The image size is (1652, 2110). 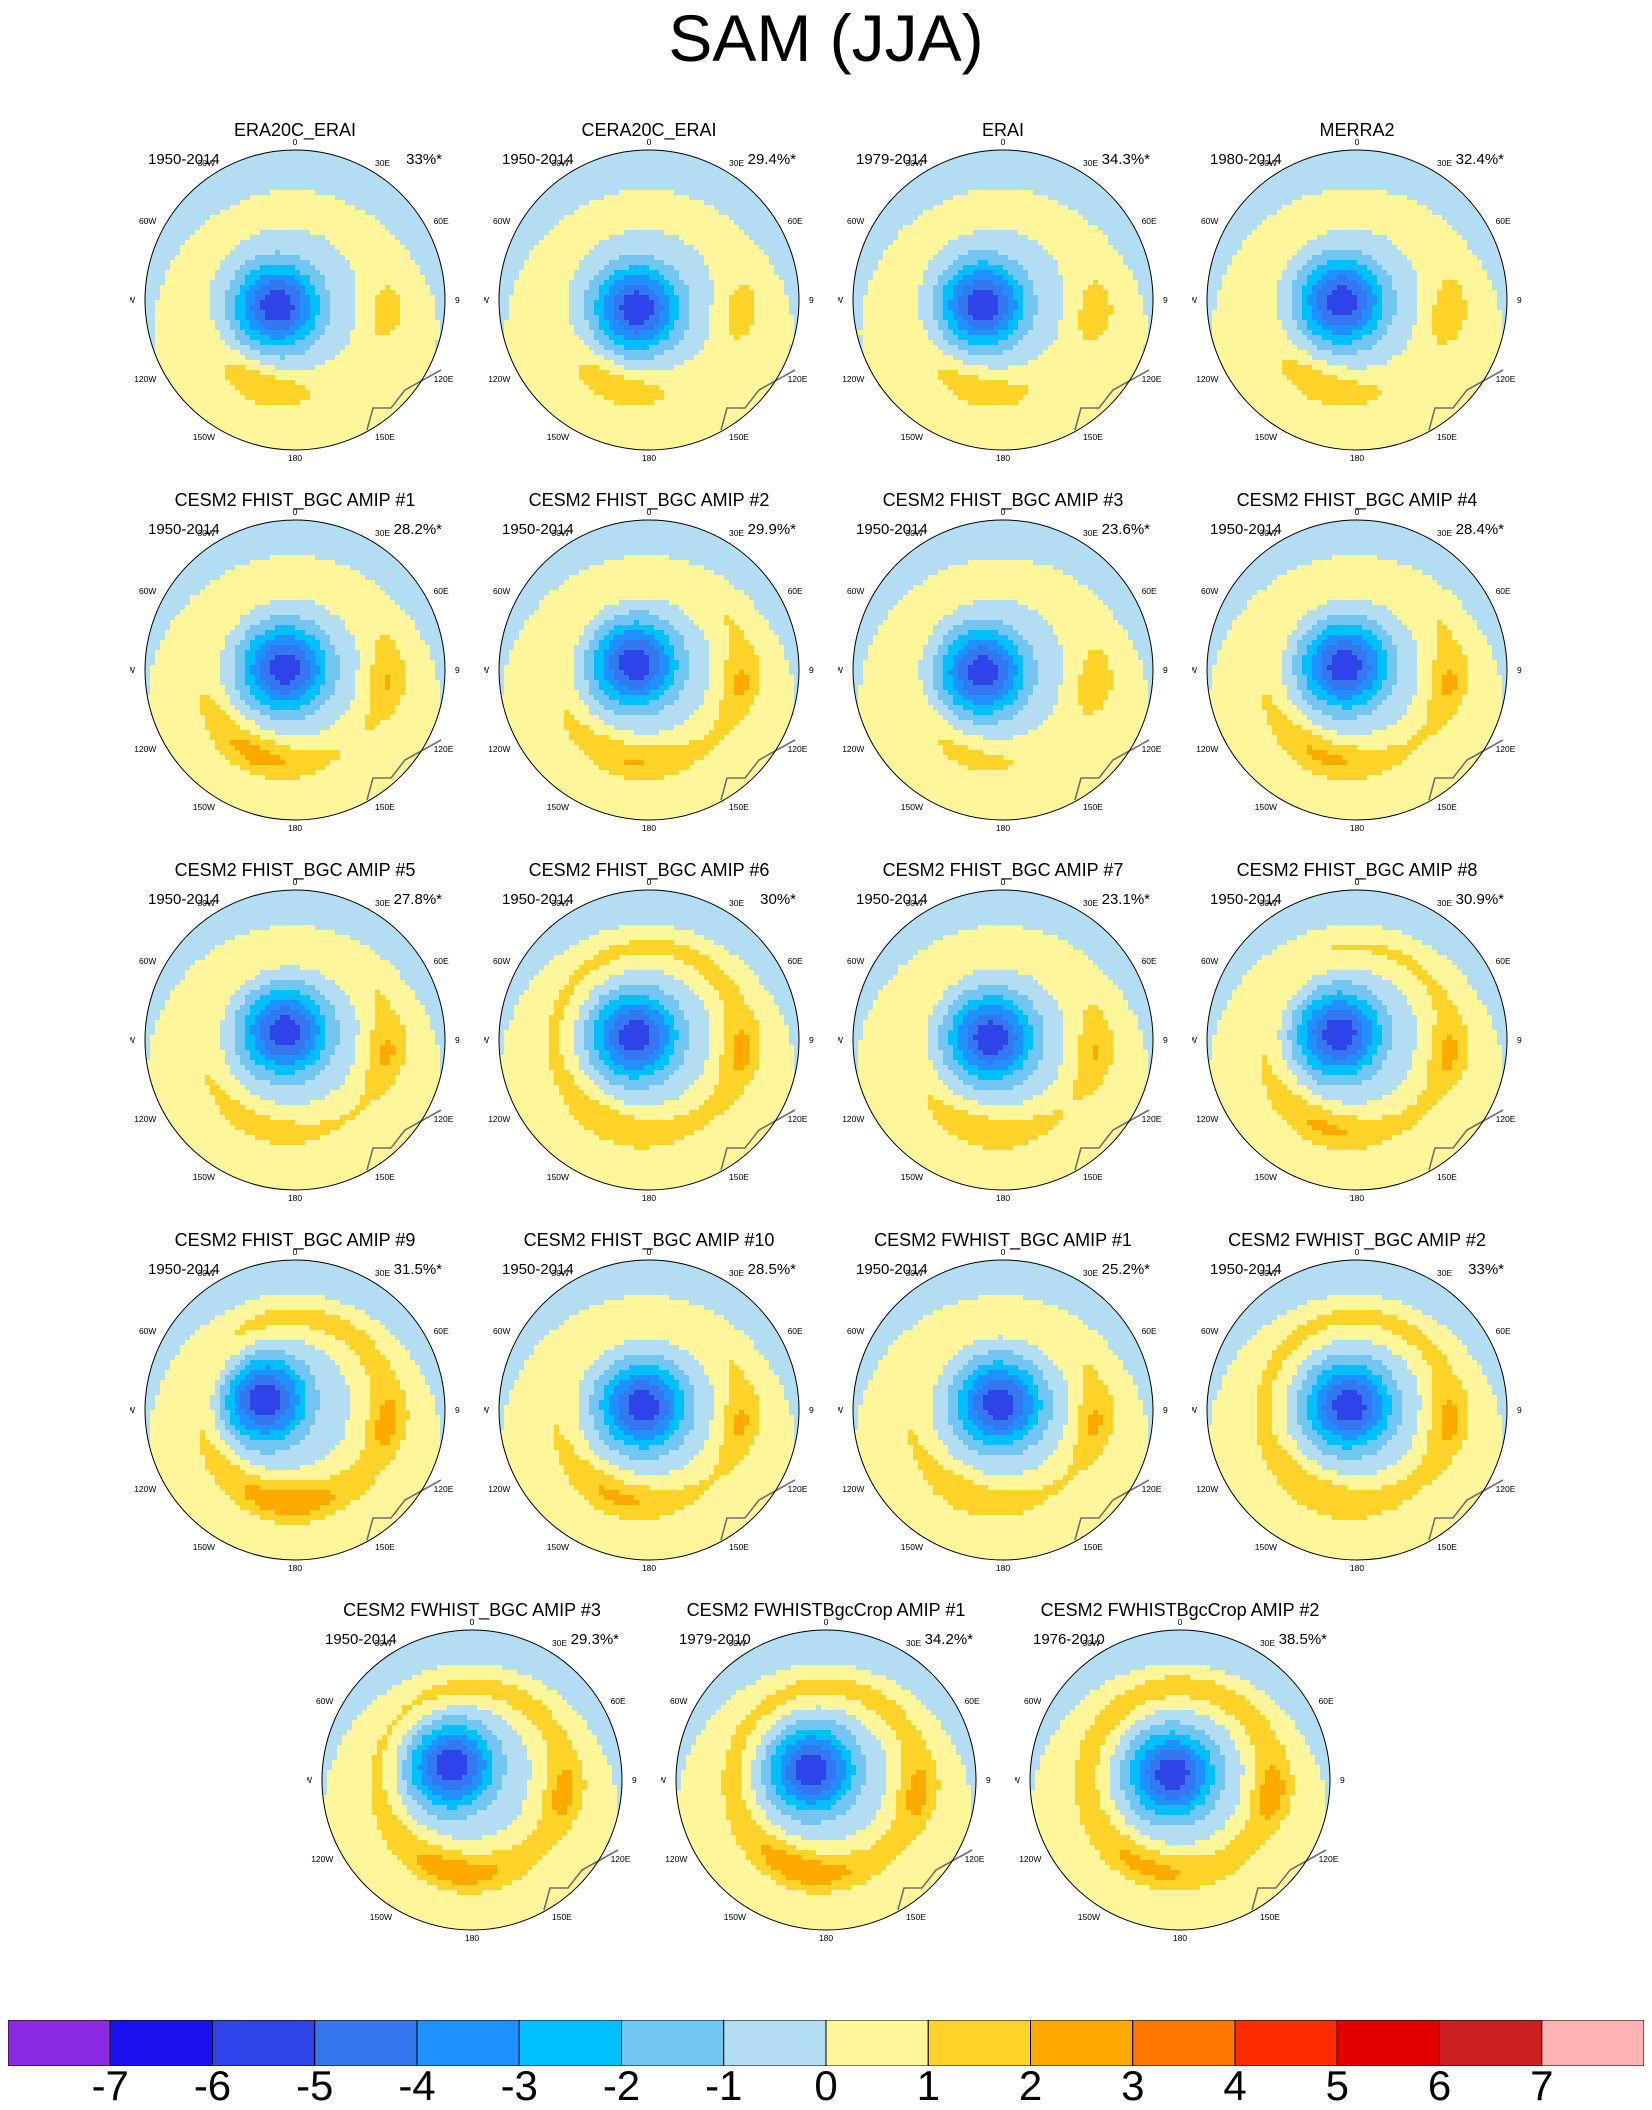 What do you see at coordinates (1246, 159) in the screenshot?
I see `panel-years: 1980-2014` at bounding box center [1246, 159].